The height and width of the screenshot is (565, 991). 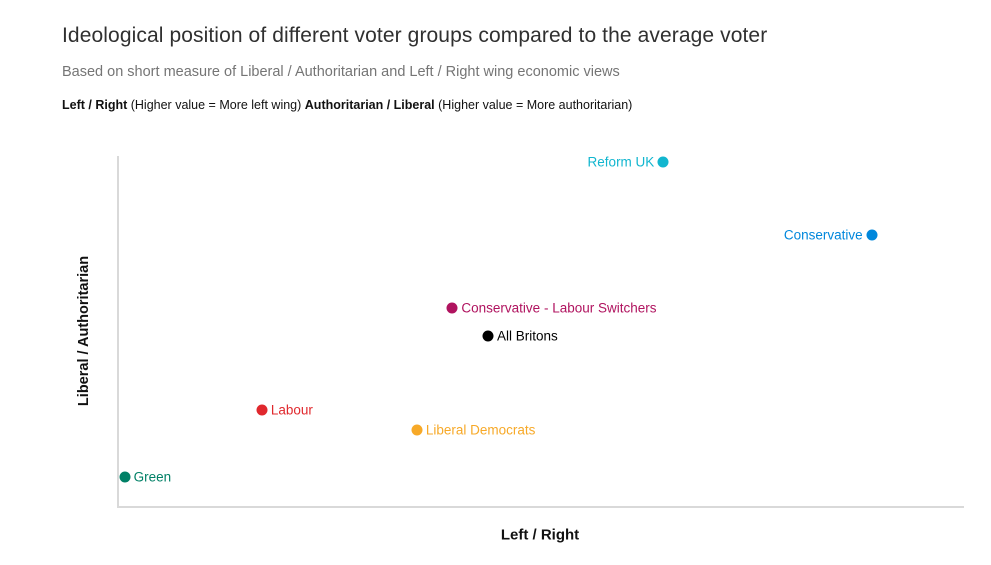 What do you see at coordinates (84, 331) in the screenshot?
I see `y-axis-label: Liberal / Authoritarian` at bounding box center [84, 331].